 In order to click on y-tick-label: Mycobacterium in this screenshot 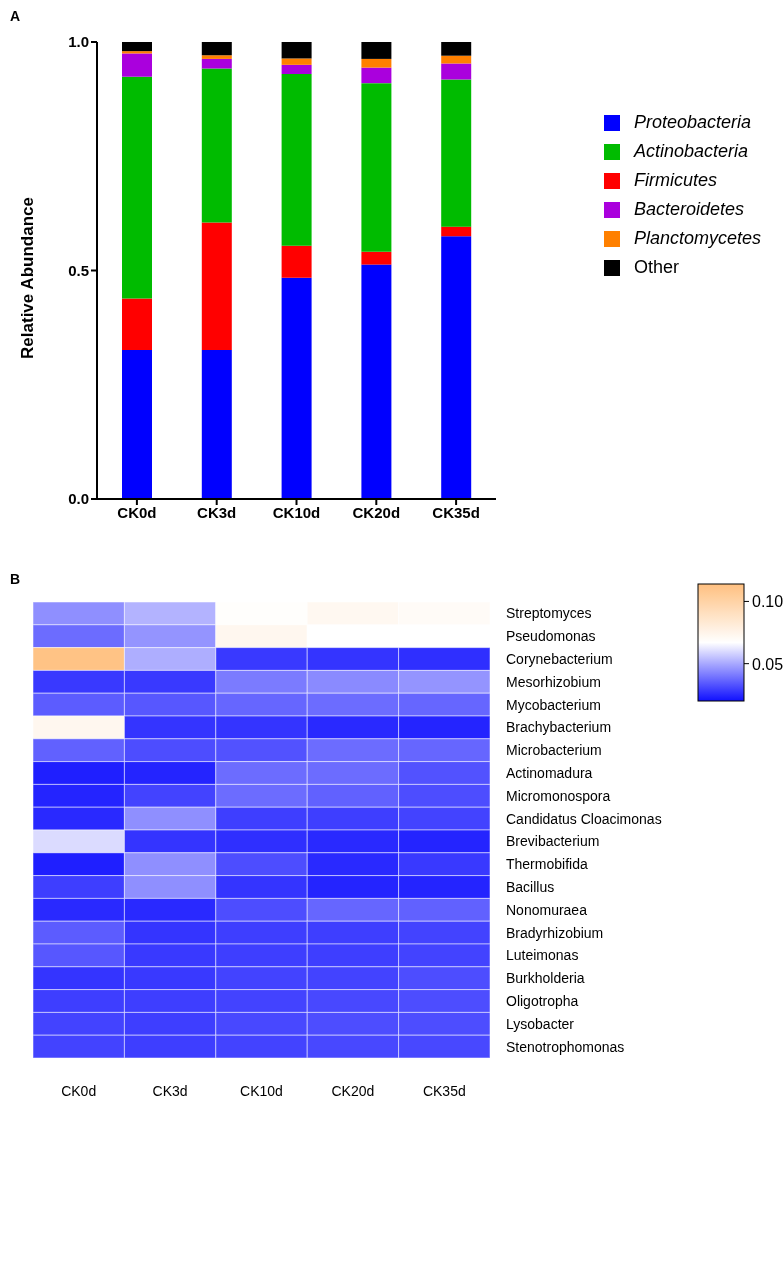, I will do `click(553, 704)`.